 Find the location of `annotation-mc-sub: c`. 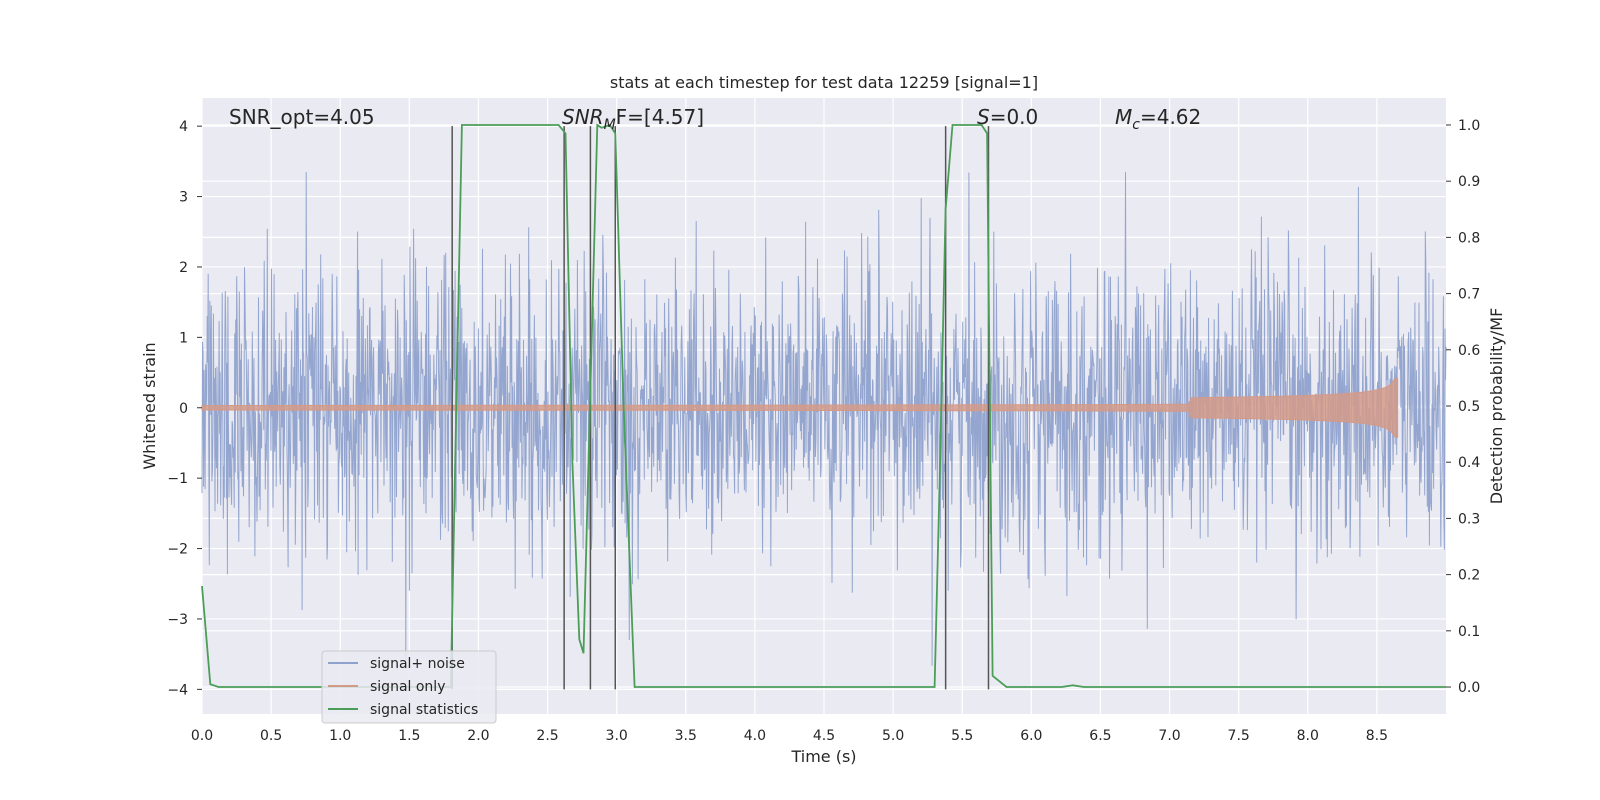

annotation-mc-sub: c is located at coordinates (1136, 125).